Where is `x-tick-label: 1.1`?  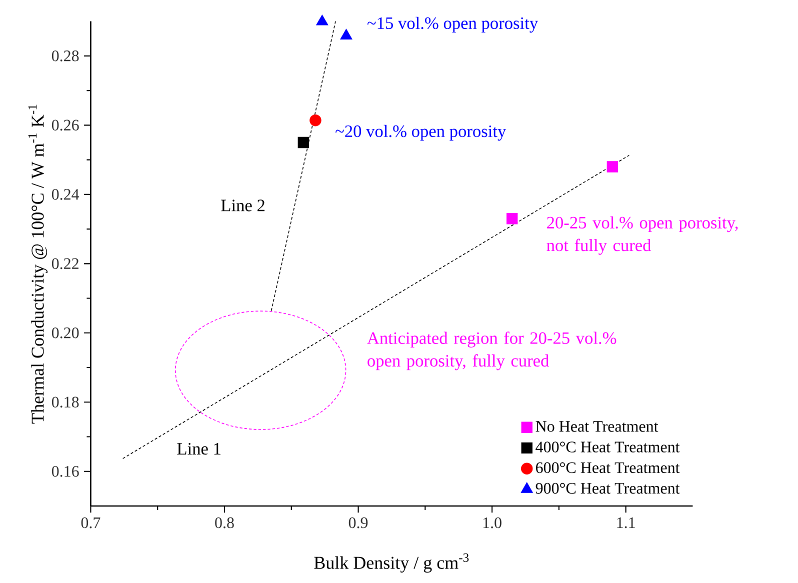 x-tick-label: 1.1 is located at coordinates (626, 522).